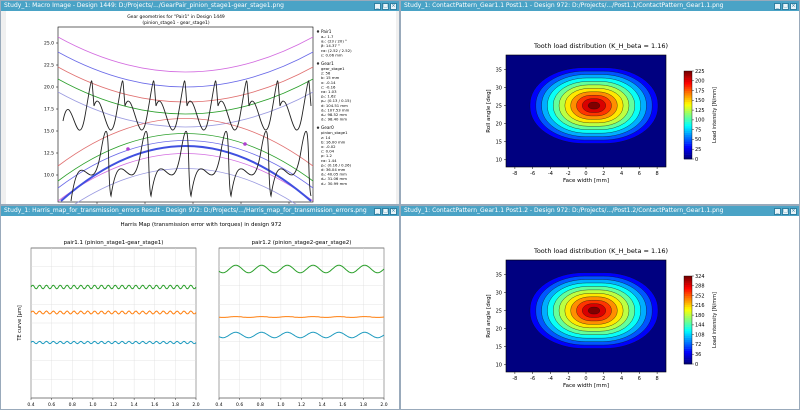 The height and width of the screenshot is (410, 800). I want to click on legend-line: dₓ: 98.40 mm, so click(334, 119).